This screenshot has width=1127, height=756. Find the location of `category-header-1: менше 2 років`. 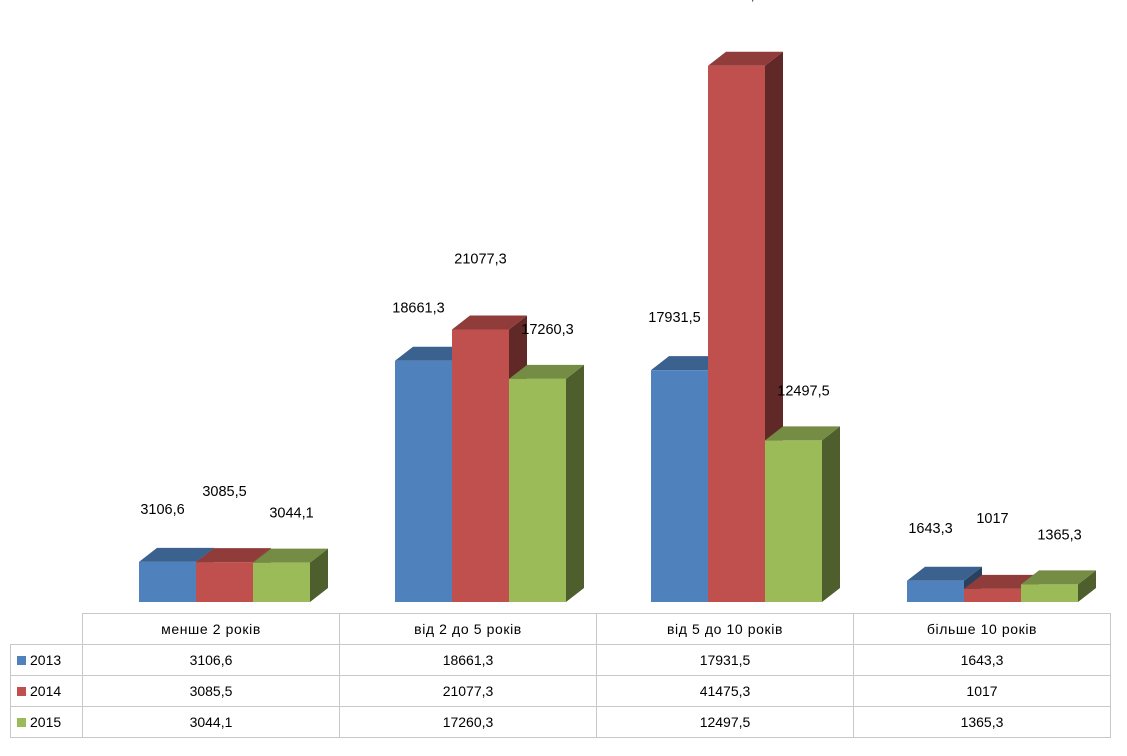

category-header-1: менше 2 років is located at coordinates (211, 629).